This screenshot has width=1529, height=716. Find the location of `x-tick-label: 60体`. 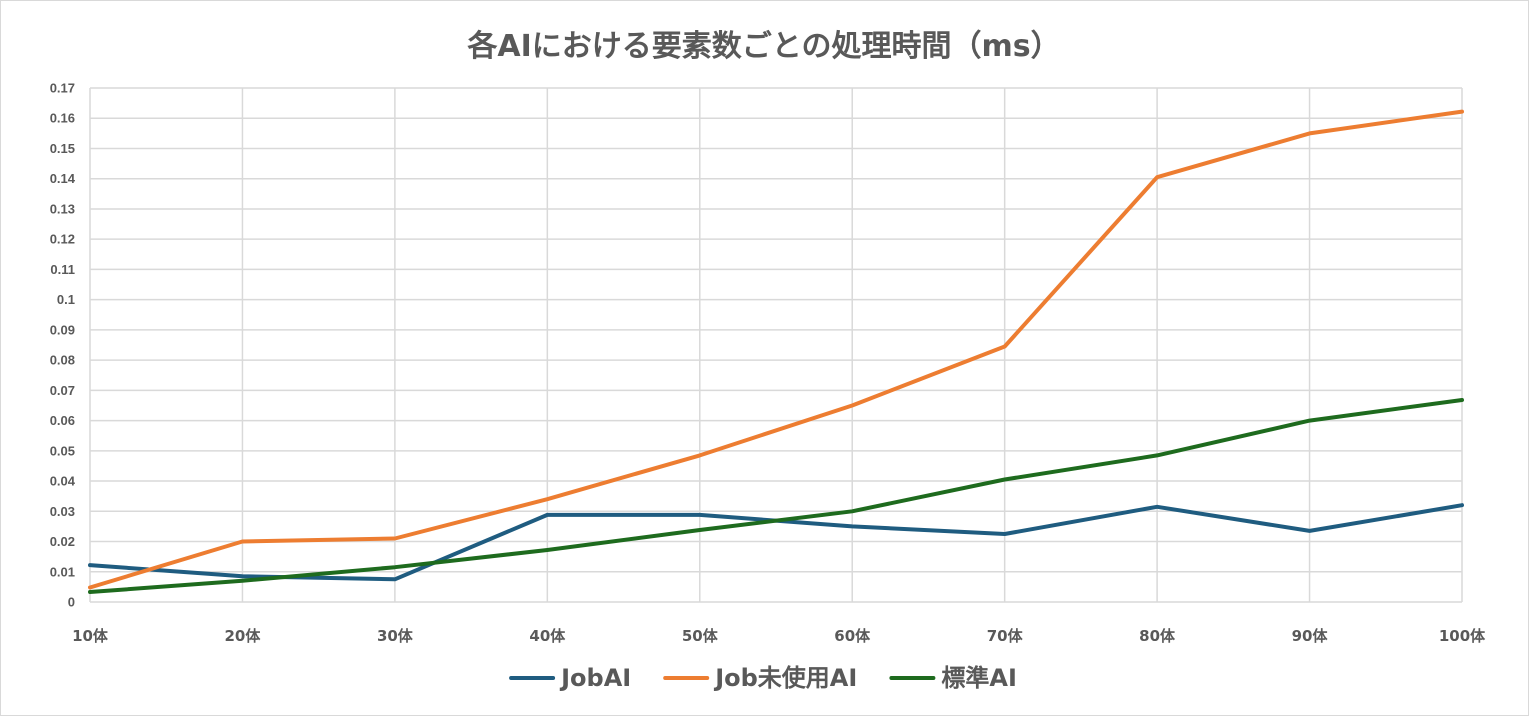

x-tick-label: 60体 is located at coordinates (852, 636).